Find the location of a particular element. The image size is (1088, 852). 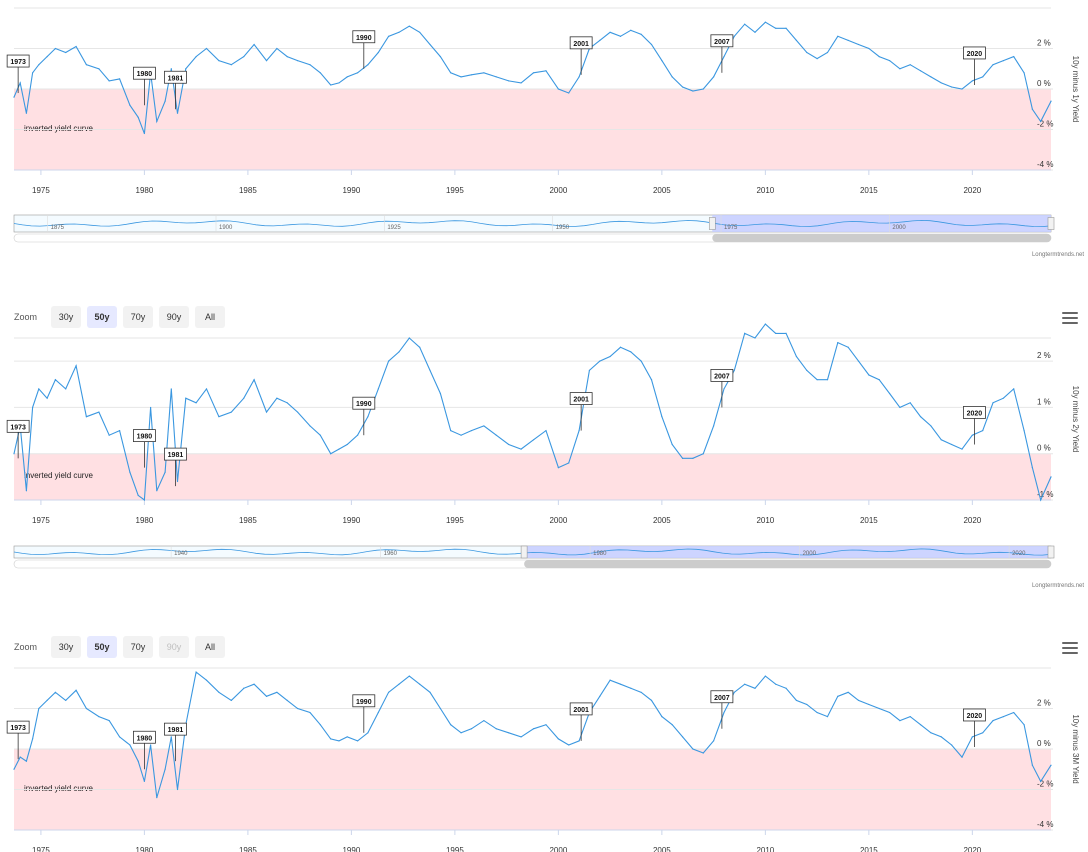

navigator-tick-label: 1960 is located at coordinates (391, 554).